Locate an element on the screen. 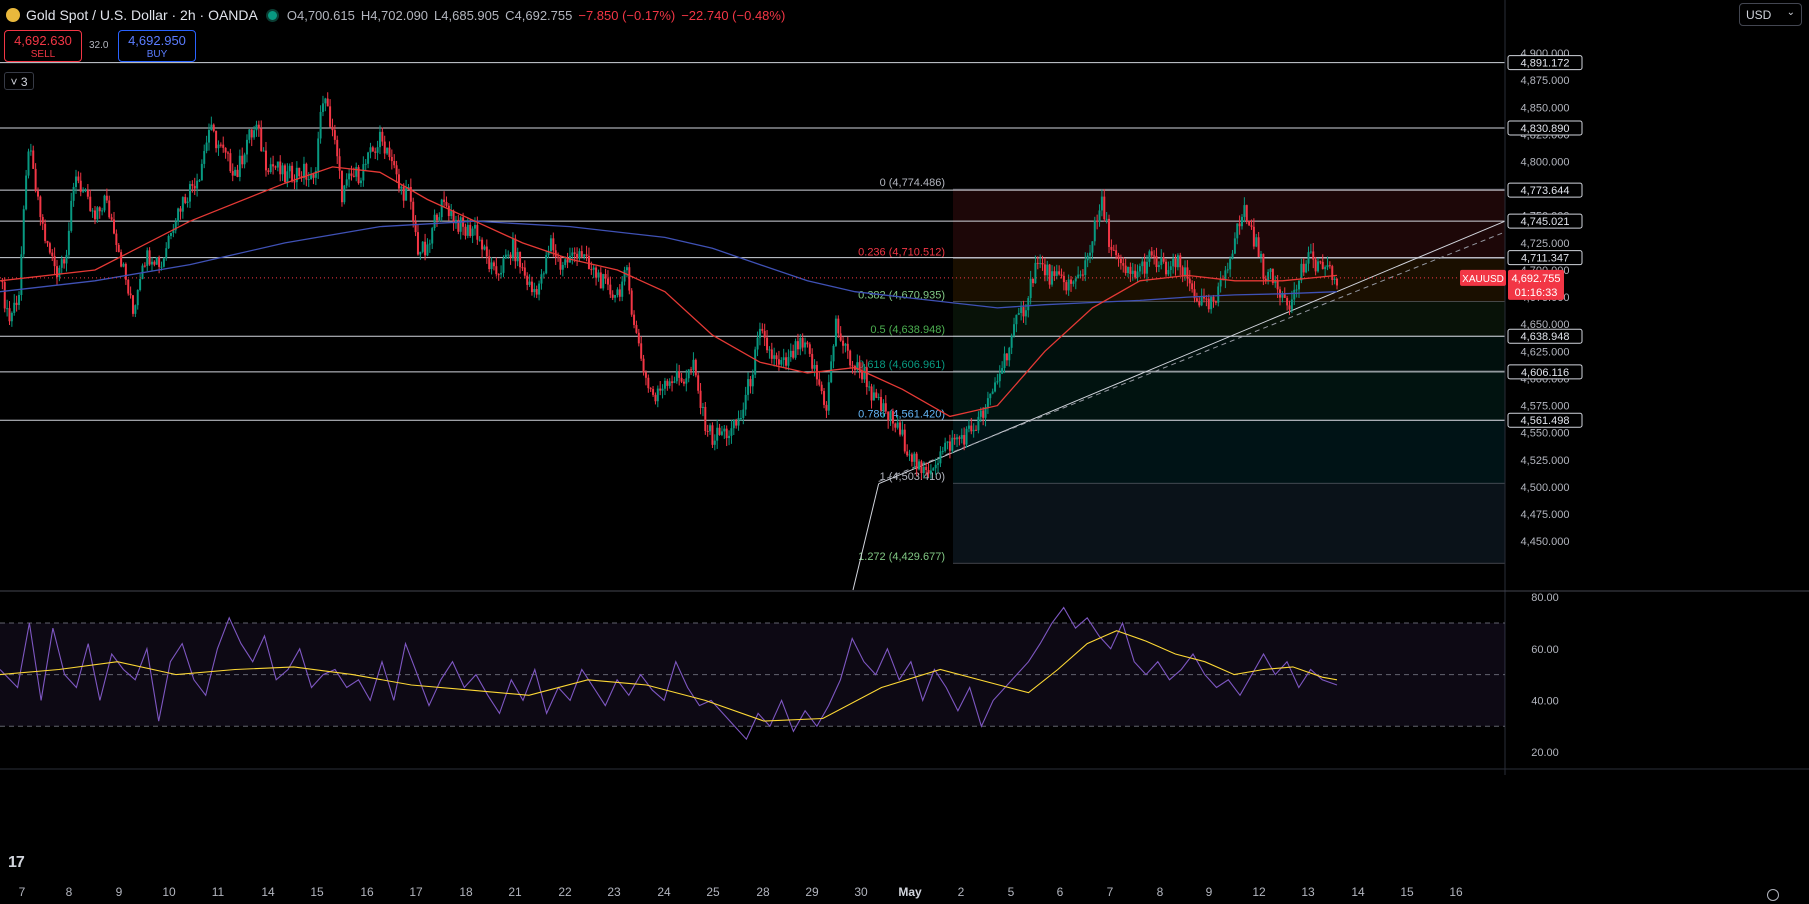  fib-level-label: 0 (4,774.486) is located at coordinates (912, 183).